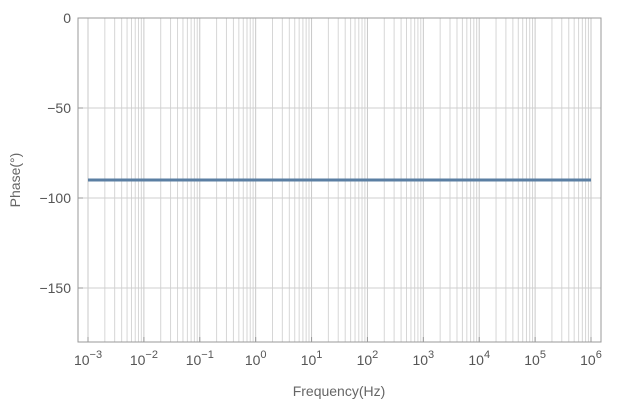 This screenshot has width=619, height=412. I want to click on y-tick-label: −150, so click(55, 288).